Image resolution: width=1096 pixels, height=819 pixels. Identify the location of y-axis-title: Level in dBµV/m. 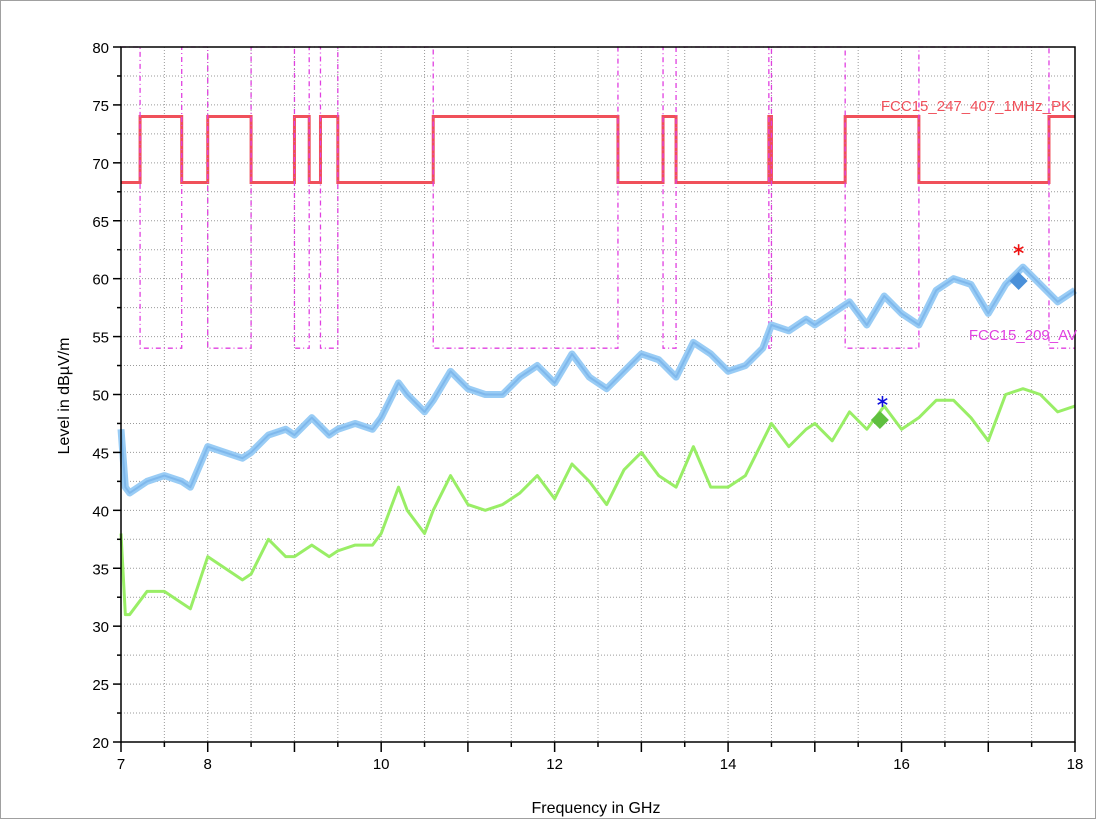
(64, 396).